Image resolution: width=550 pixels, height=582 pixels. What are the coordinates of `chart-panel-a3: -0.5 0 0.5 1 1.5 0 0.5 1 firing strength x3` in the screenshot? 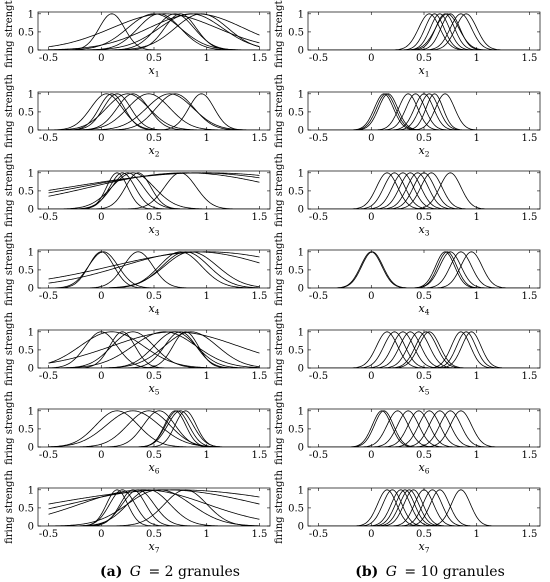 It's located at (137, 195).